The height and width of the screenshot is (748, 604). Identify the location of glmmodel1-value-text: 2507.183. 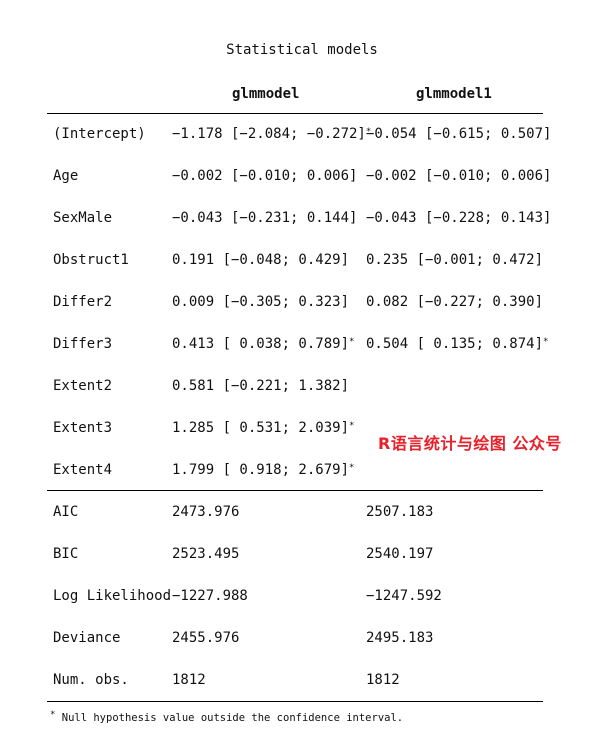
(400, 512).